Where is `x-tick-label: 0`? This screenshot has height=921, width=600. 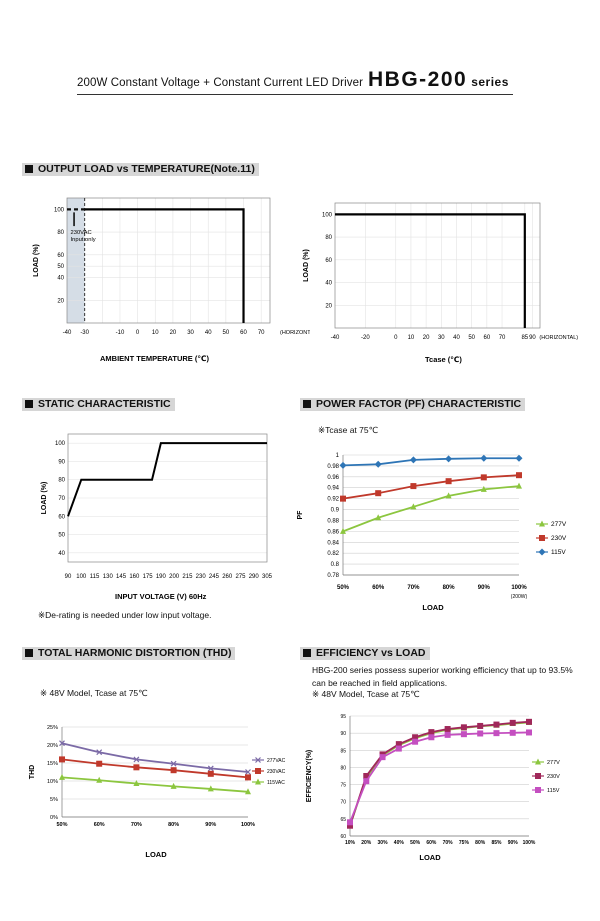 x-tick-label: 0 is located at coordinates (396, 338).